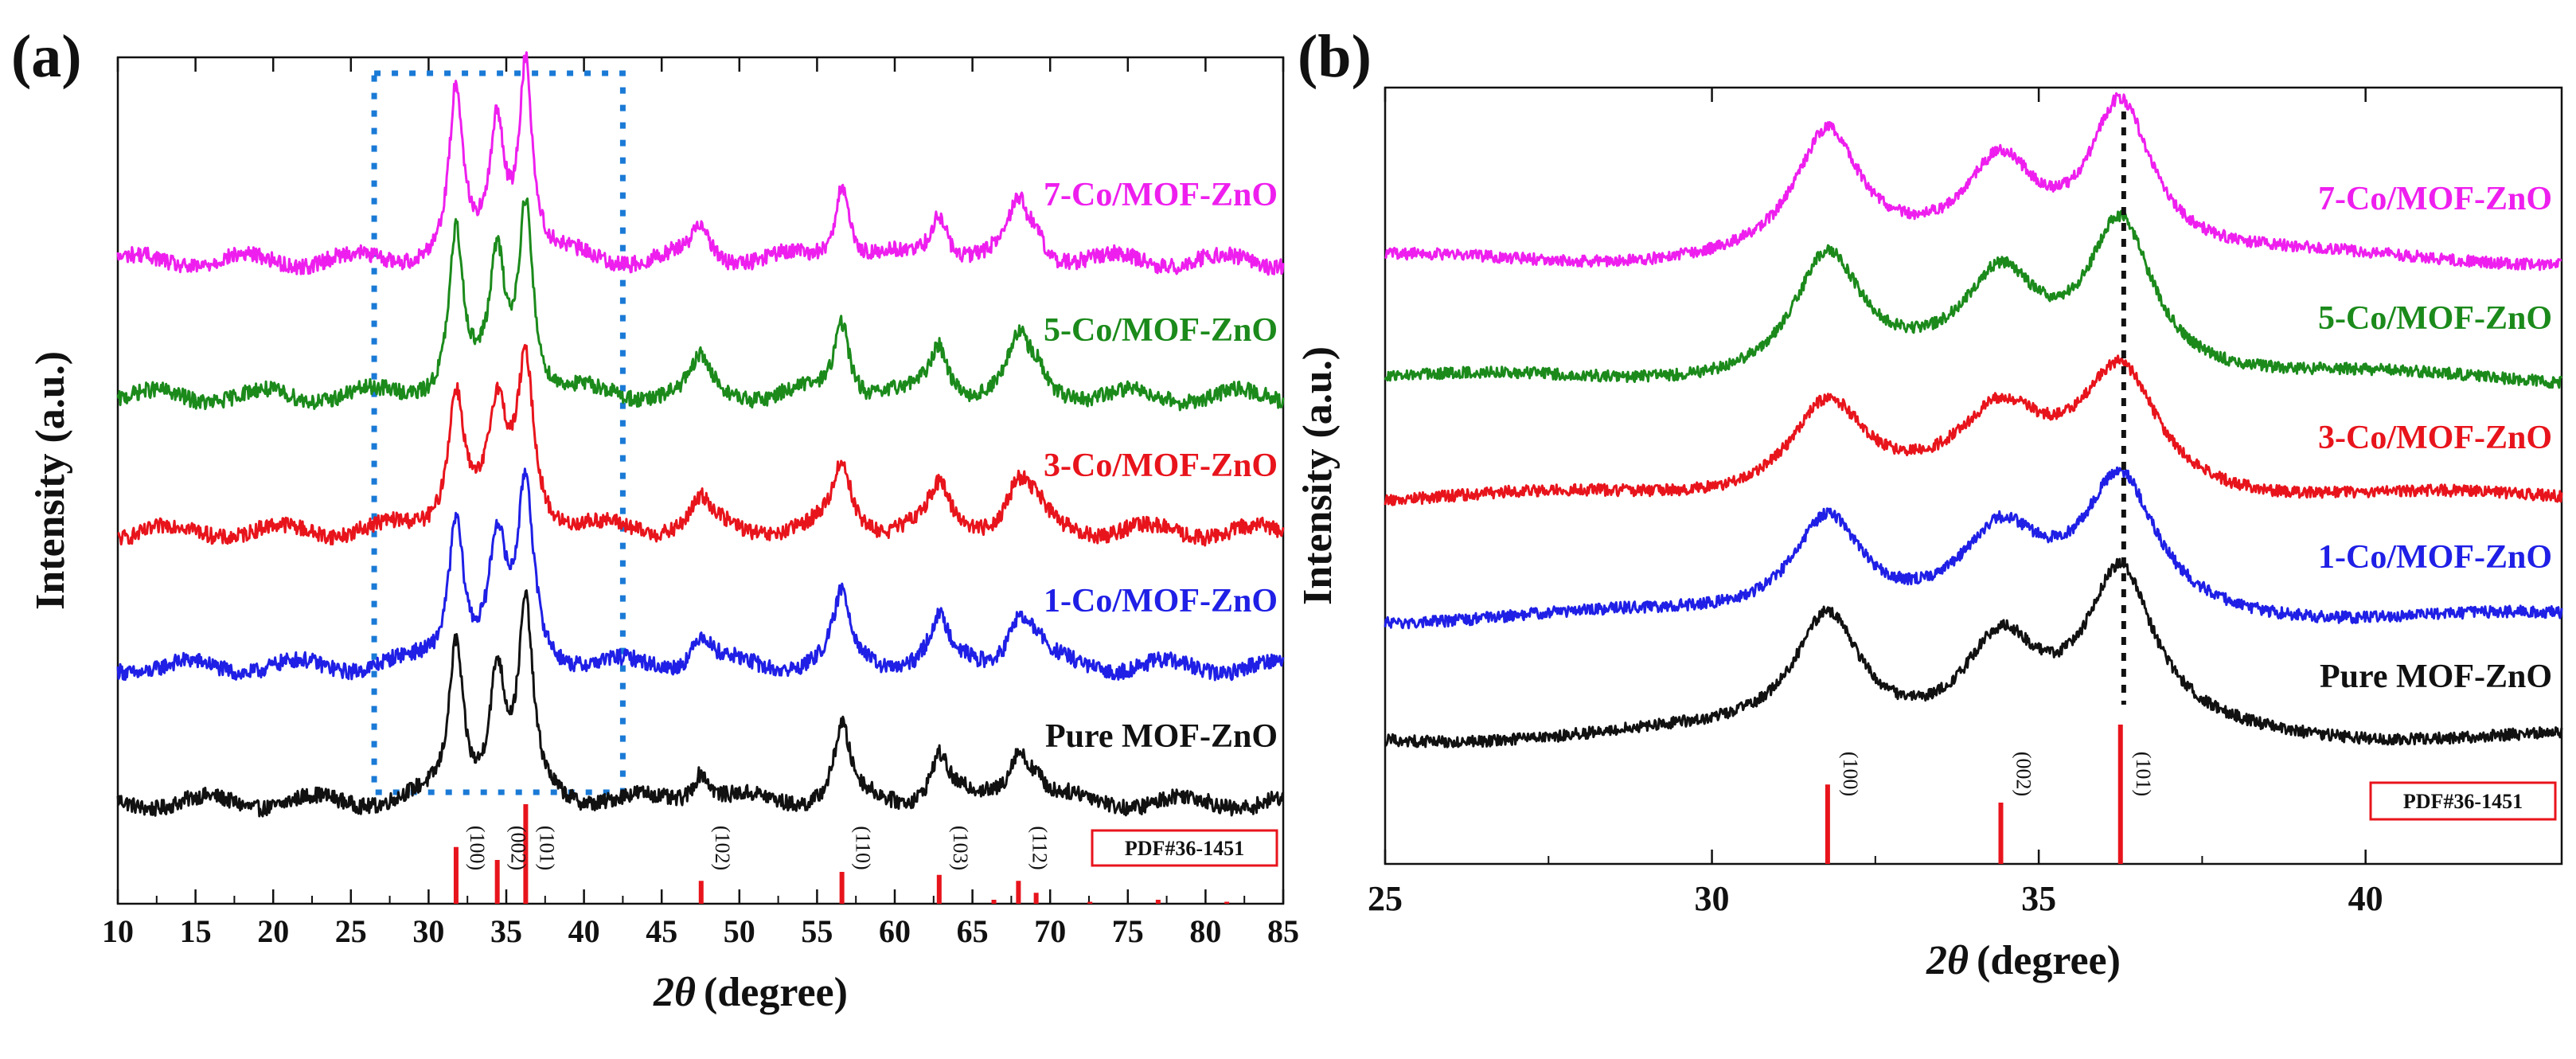  I want to click on panel-a-label: (a), so click(46, 57).